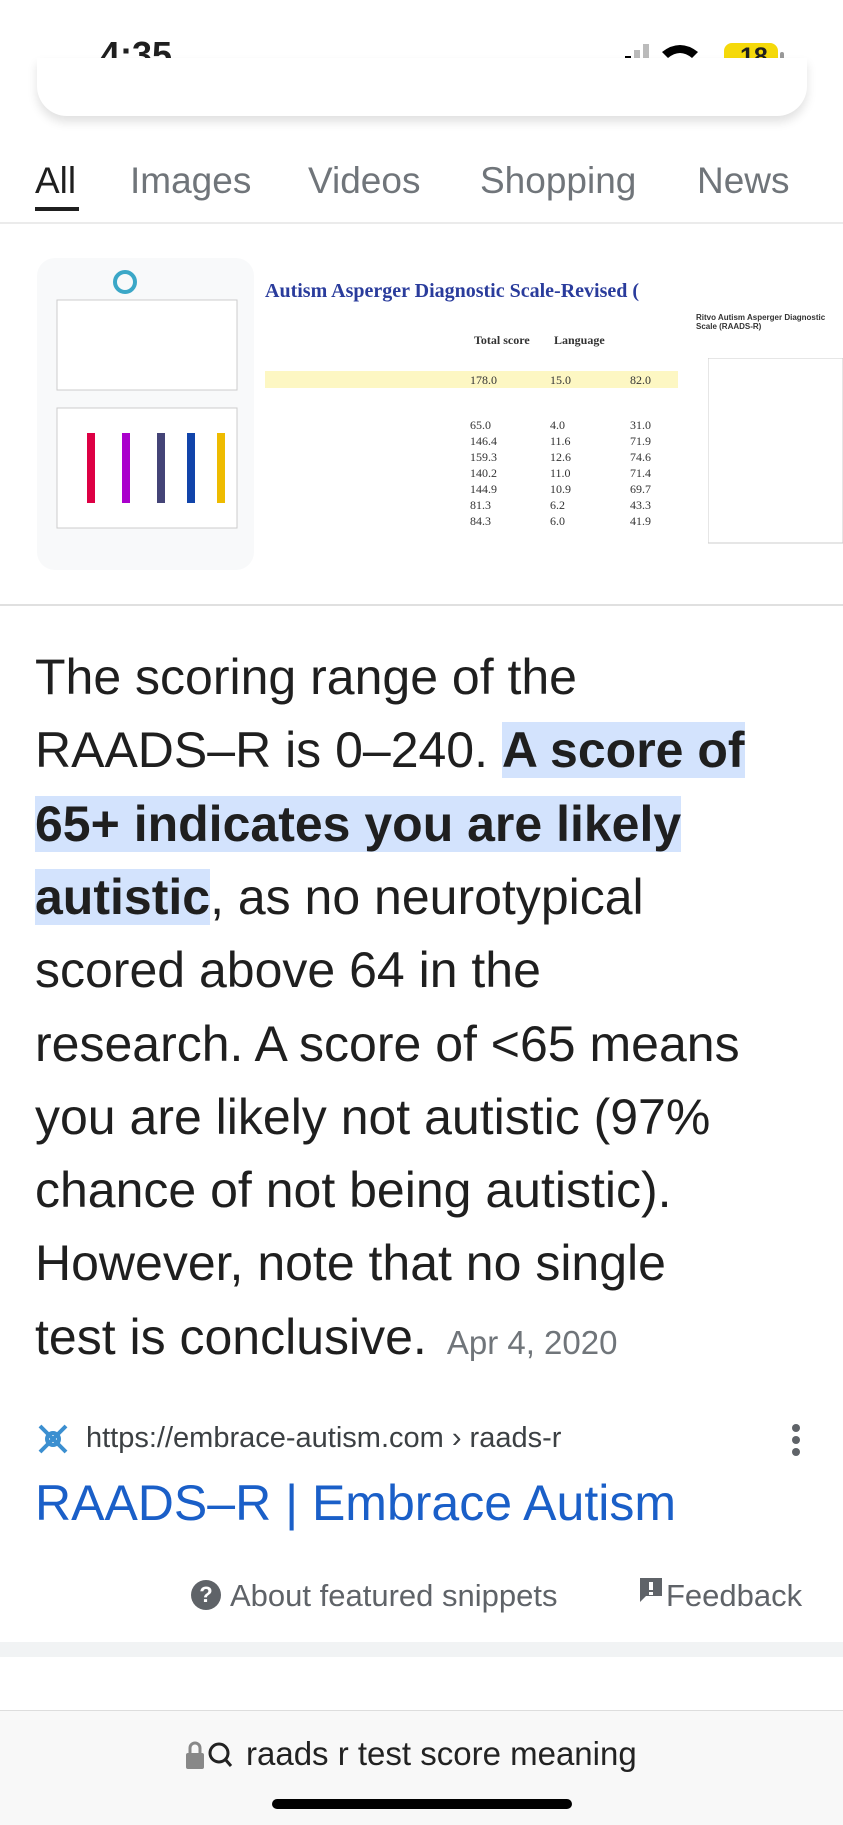 Image resolution: width=843 pixels, height=1825 pixels. I want to click on home-indicator, so click(422, 1804).